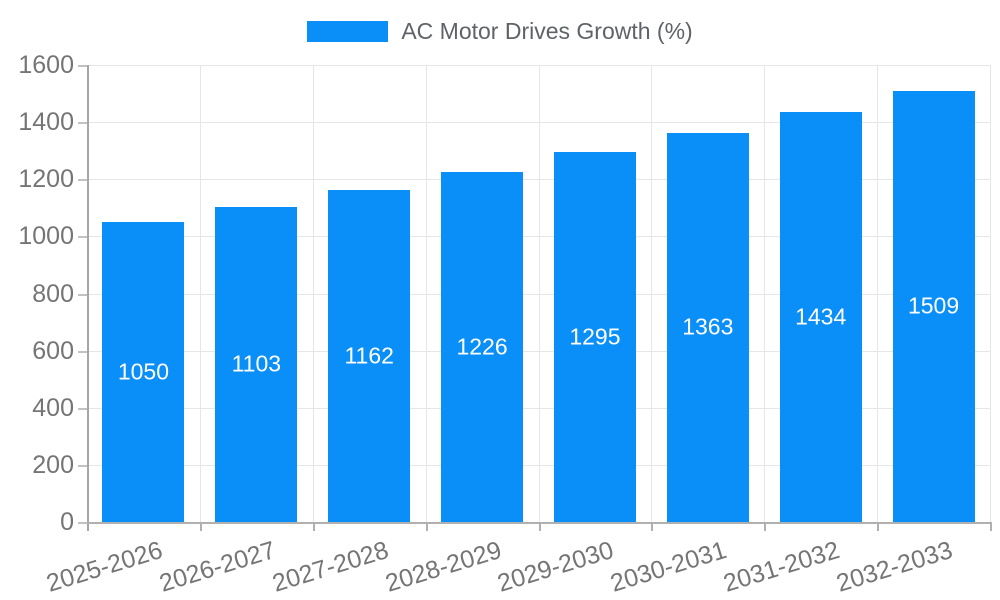  What do you see at coordinates (88, 298) in the screenshot?
I see `y-axis-line` at bounding box center [88, 298].